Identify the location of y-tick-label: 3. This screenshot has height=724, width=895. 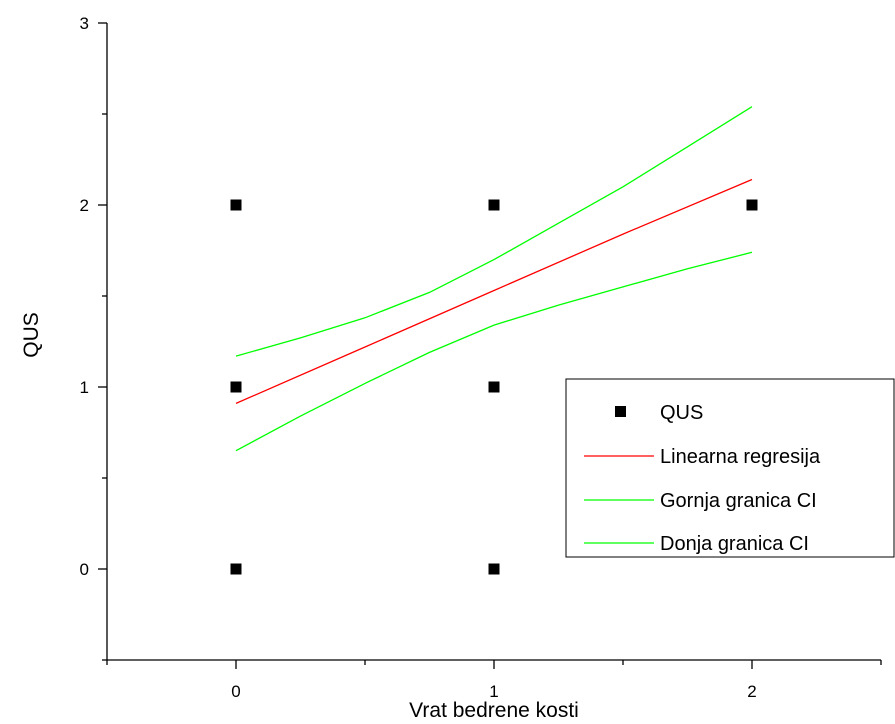
(84, 23).